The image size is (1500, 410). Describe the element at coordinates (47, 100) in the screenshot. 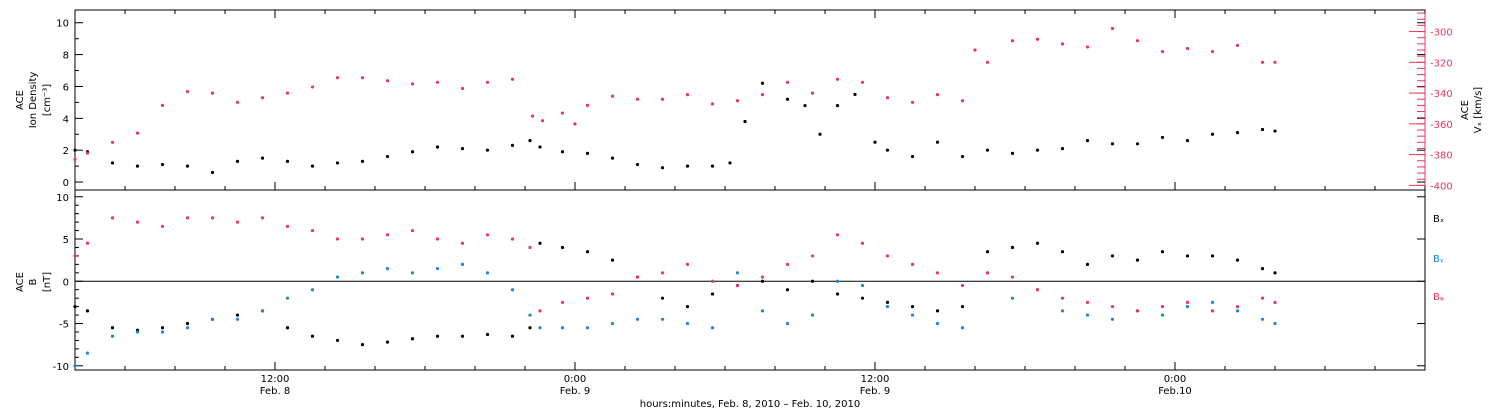

I see `top-ylabel-line3: [cm⁻³]` at that location.